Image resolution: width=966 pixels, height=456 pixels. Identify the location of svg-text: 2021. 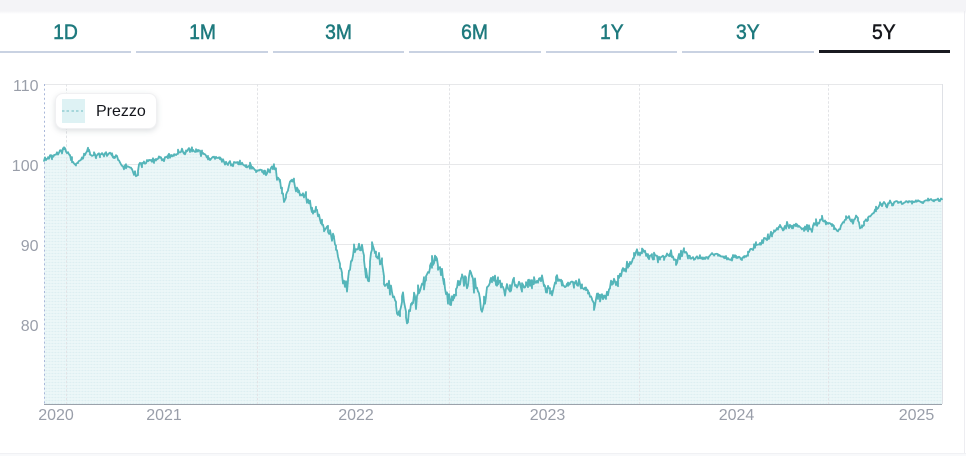
(164, 415).